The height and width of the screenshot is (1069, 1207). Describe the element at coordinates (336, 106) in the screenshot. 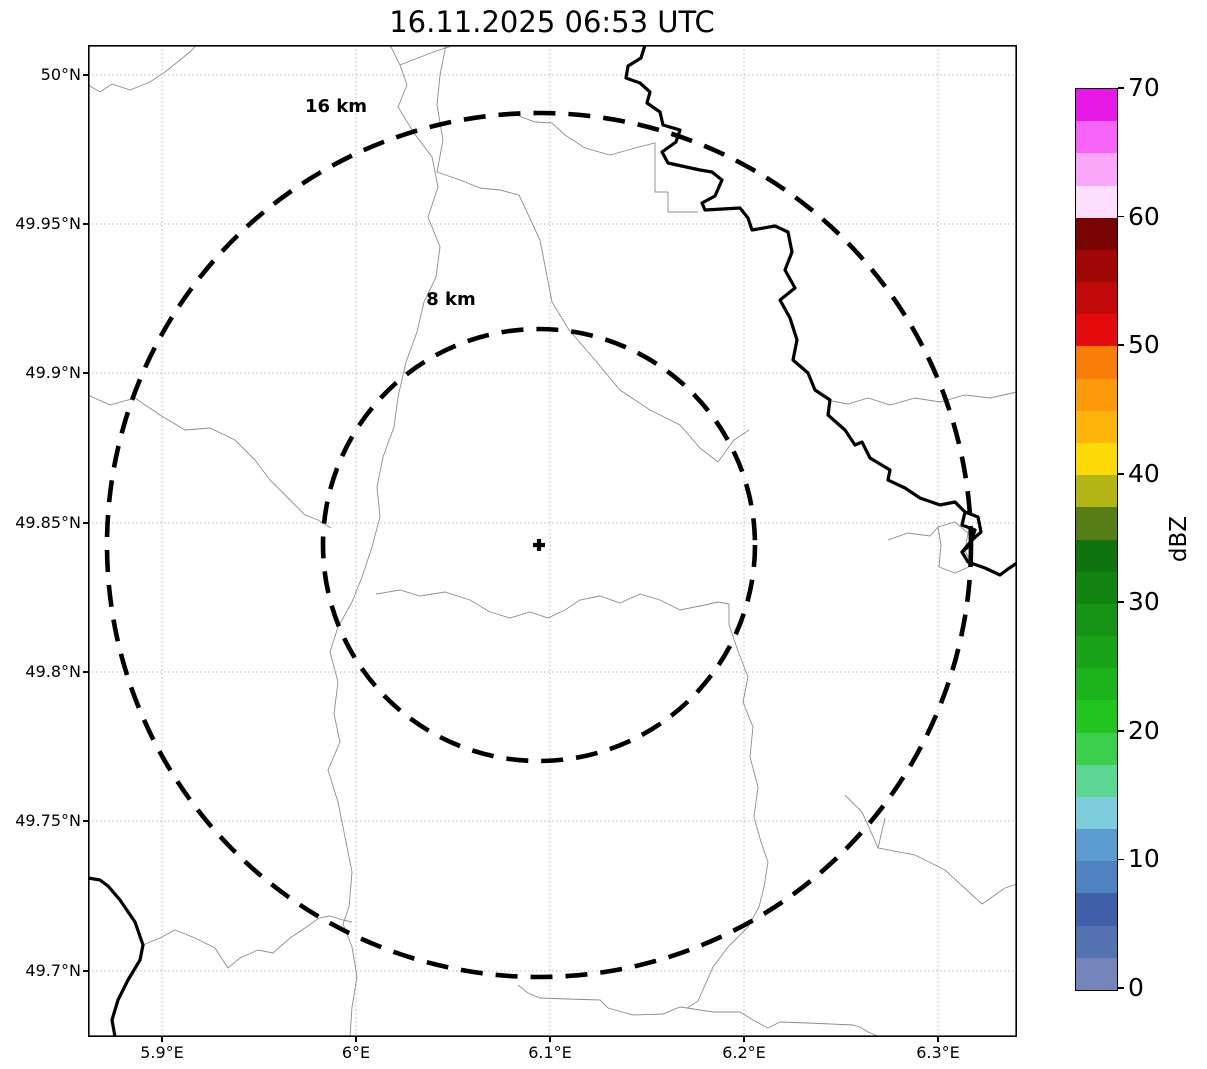

I see `outer-range-ring-label: 16 km` at that location.